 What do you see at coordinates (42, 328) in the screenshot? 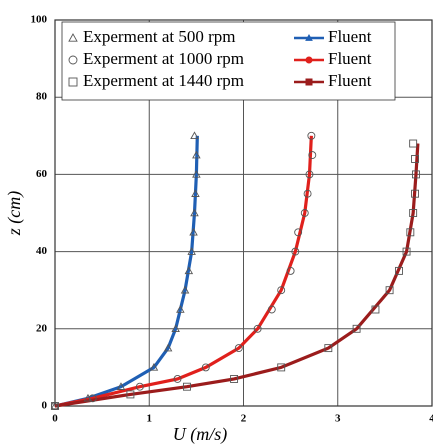
I see `y-tick-label: 20` at bounding box center [42, 328].